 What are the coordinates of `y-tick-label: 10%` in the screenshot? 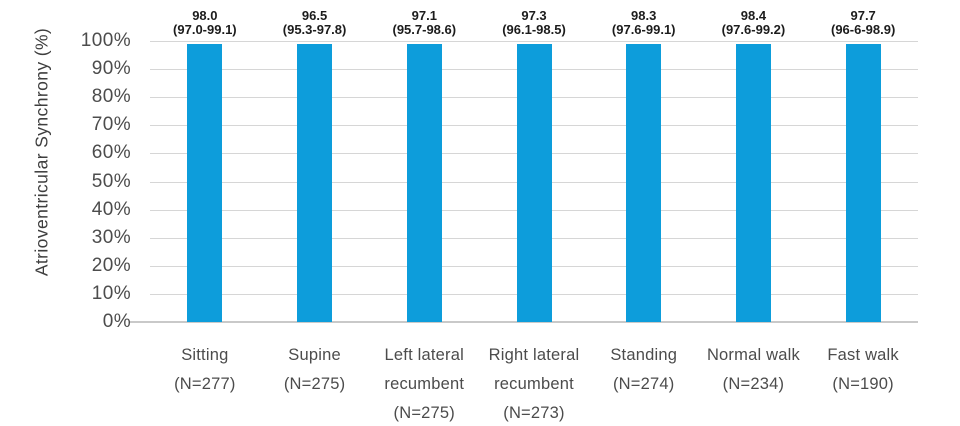 It's located at (111, 293).